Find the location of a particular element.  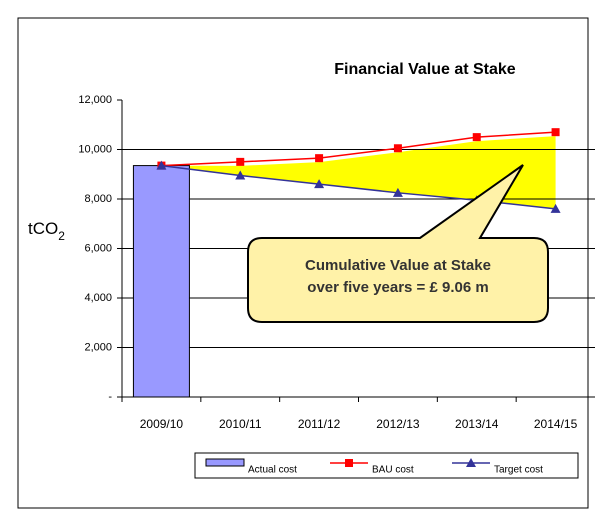

y-tick-label: 6,000 is located at coordinates (98, 248).